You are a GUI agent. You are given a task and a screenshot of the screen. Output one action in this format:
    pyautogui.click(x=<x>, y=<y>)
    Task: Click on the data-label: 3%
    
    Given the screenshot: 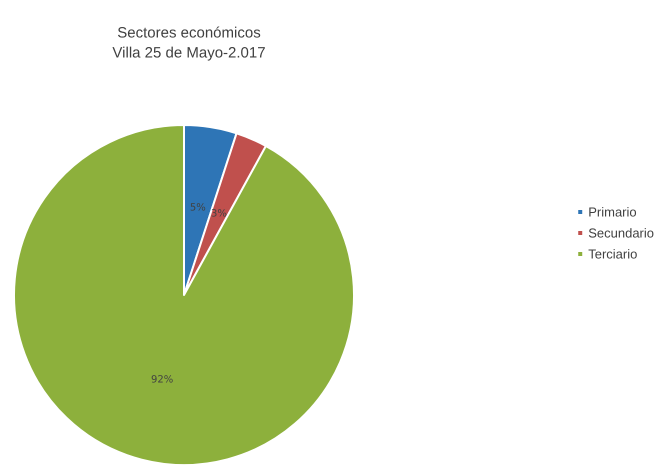 What is the action you would take?
    pyautogui.click(x=219, y=214)
    